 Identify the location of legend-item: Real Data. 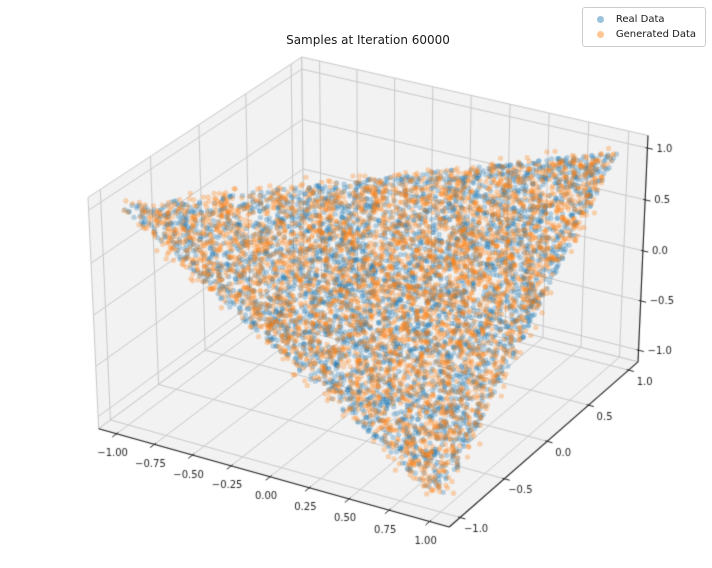
(643, 19).